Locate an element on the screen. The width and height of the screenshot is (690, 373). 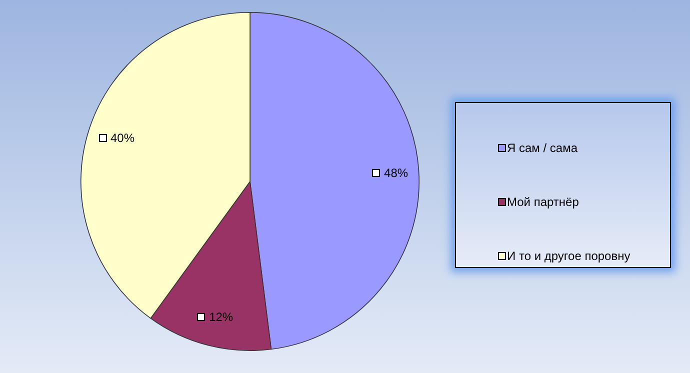
data-label: 12% is located at coordinates (221, 317).